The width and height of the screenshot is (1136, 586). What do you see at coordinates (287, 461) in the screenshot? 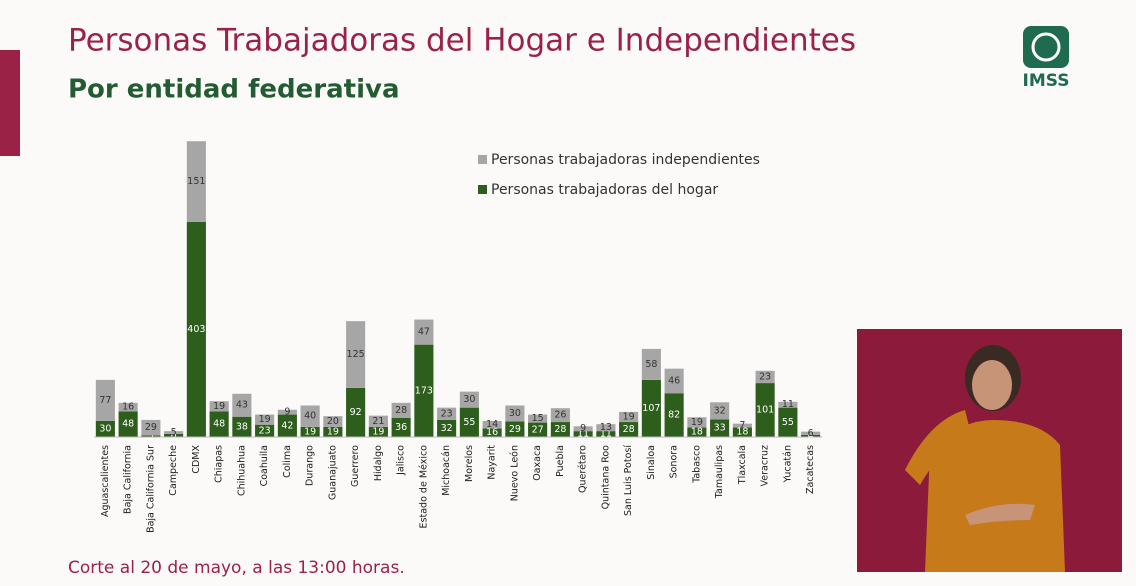
I see `x-tick-label: Colima` at bounding box center [287, 461].